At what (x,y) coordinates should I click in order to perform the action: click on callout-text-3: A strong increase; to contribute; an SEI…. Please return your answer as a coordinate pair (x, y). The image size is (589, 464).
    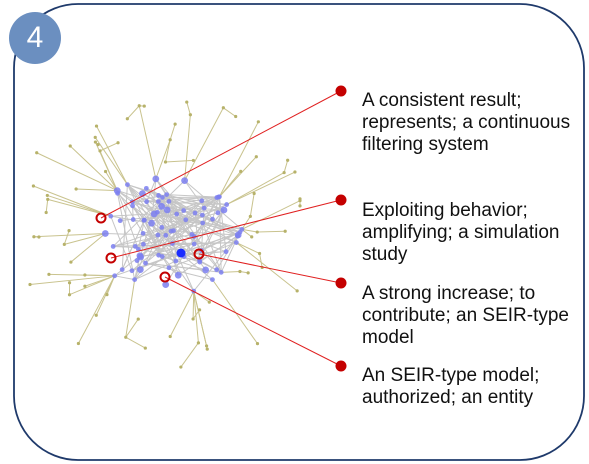
    Looking at the image, I should click on (465, 315).